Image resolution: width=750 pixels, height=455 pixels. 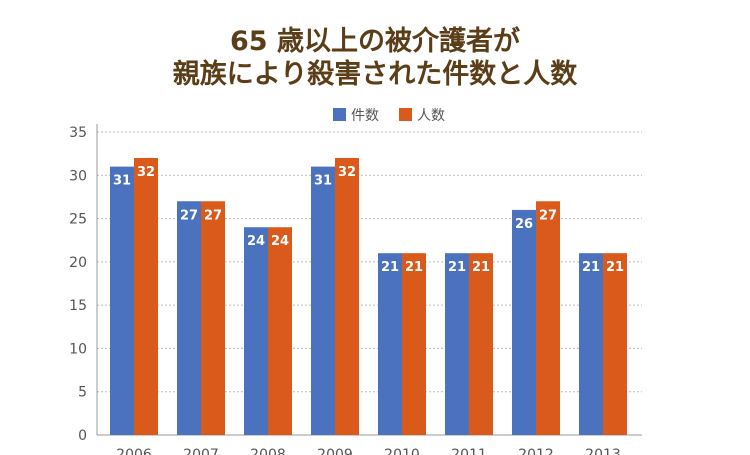 What do you see at coordinates (201, 451) in the screenshot?
I see `x-tick-label: 2007` at bounding box center [201, 451].